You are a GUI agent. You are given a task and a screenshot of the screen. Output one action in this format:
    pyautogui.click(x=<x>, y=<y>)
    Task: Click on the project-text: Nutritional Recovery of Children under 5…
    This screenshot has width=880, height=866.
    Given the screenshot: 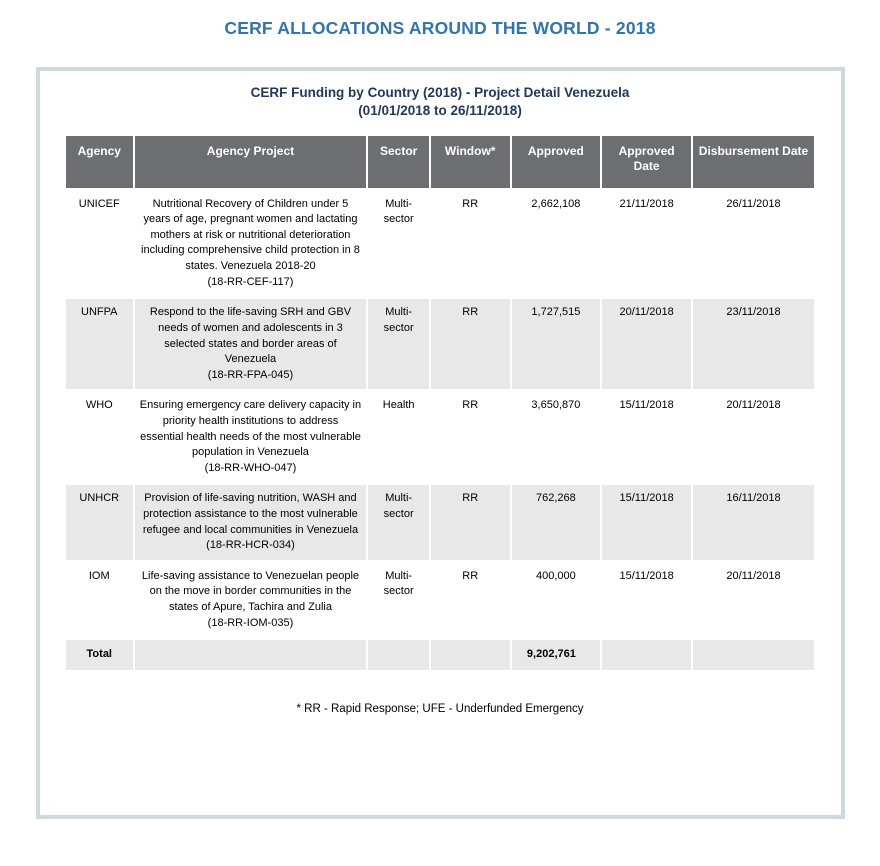 What is the action you would take?
    pyautogui.click(x=250, y=235)
    